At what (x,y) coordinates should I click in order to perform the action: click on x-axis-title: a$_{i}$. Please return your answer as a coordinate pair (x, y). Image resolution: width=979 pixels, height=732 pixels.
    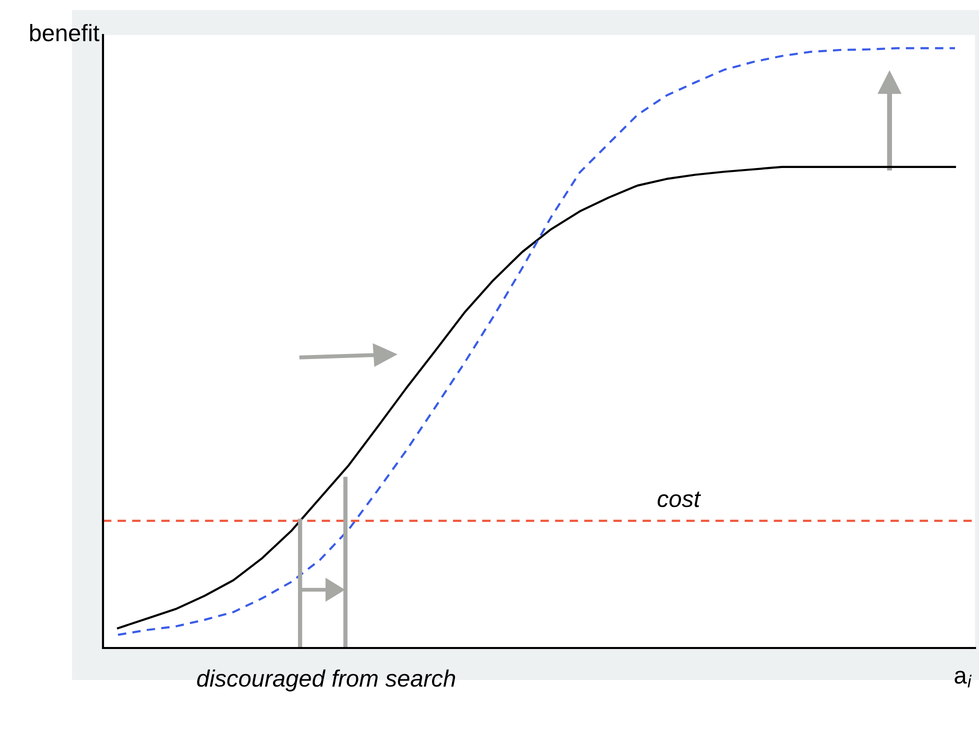
    Looking at the image, I should click on (963, 679).